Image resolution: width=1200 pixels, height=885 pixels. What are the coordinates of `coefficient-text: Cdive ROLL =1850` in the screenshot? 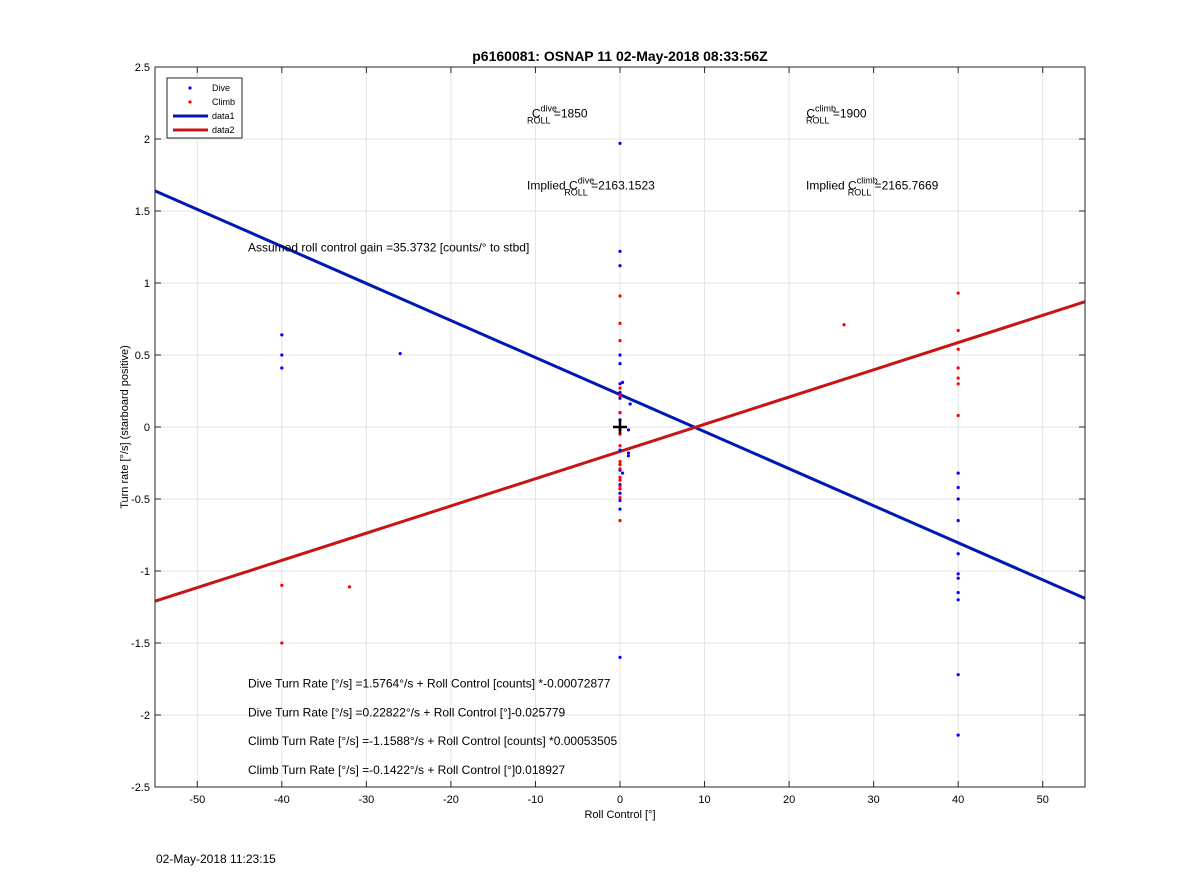 It's located at (557, 114).